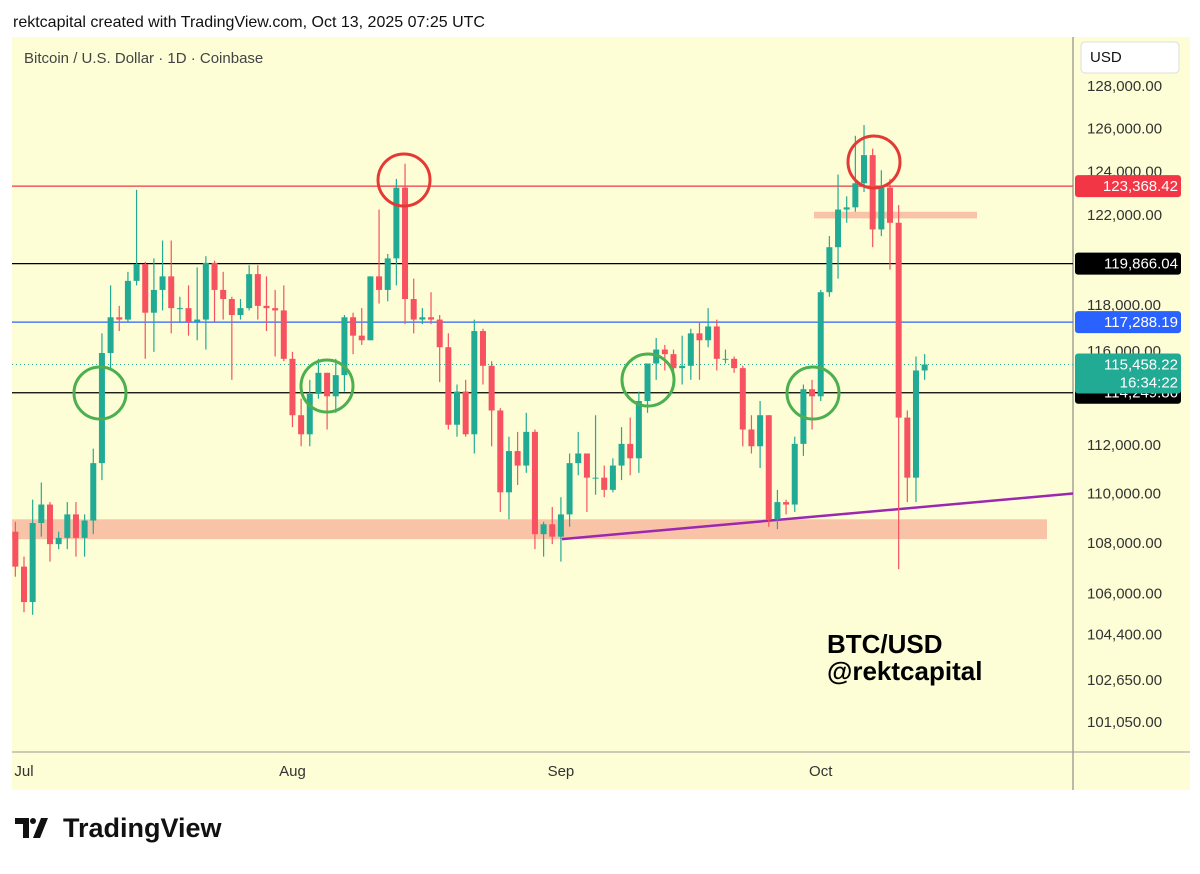 This screenshot has width=1200, height=874. I want to click on y-tick-label: 126,000.00, so click(1124, 128).